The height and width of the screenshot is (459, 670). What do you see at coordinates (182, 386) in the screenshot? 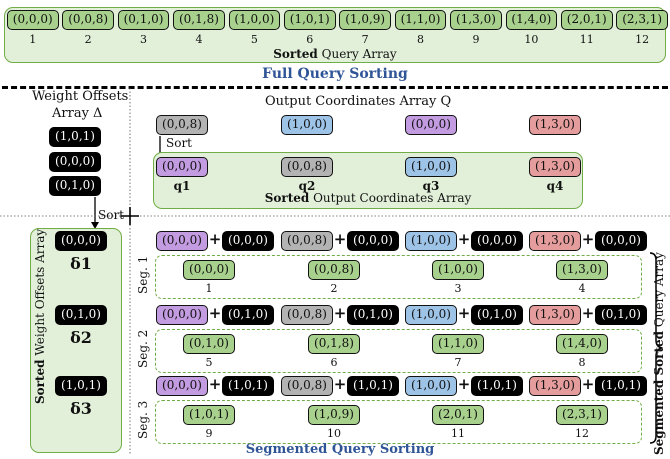
I see `segment-query-coord: (0,0,0)` at bounding box center [182, 386].